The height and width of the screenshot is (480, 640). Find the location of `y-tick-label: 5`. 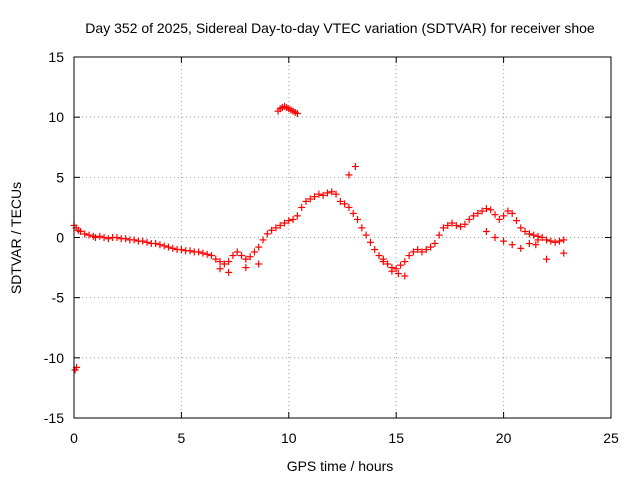

y-tick-label: 5 is located at coordinates (60, 177).